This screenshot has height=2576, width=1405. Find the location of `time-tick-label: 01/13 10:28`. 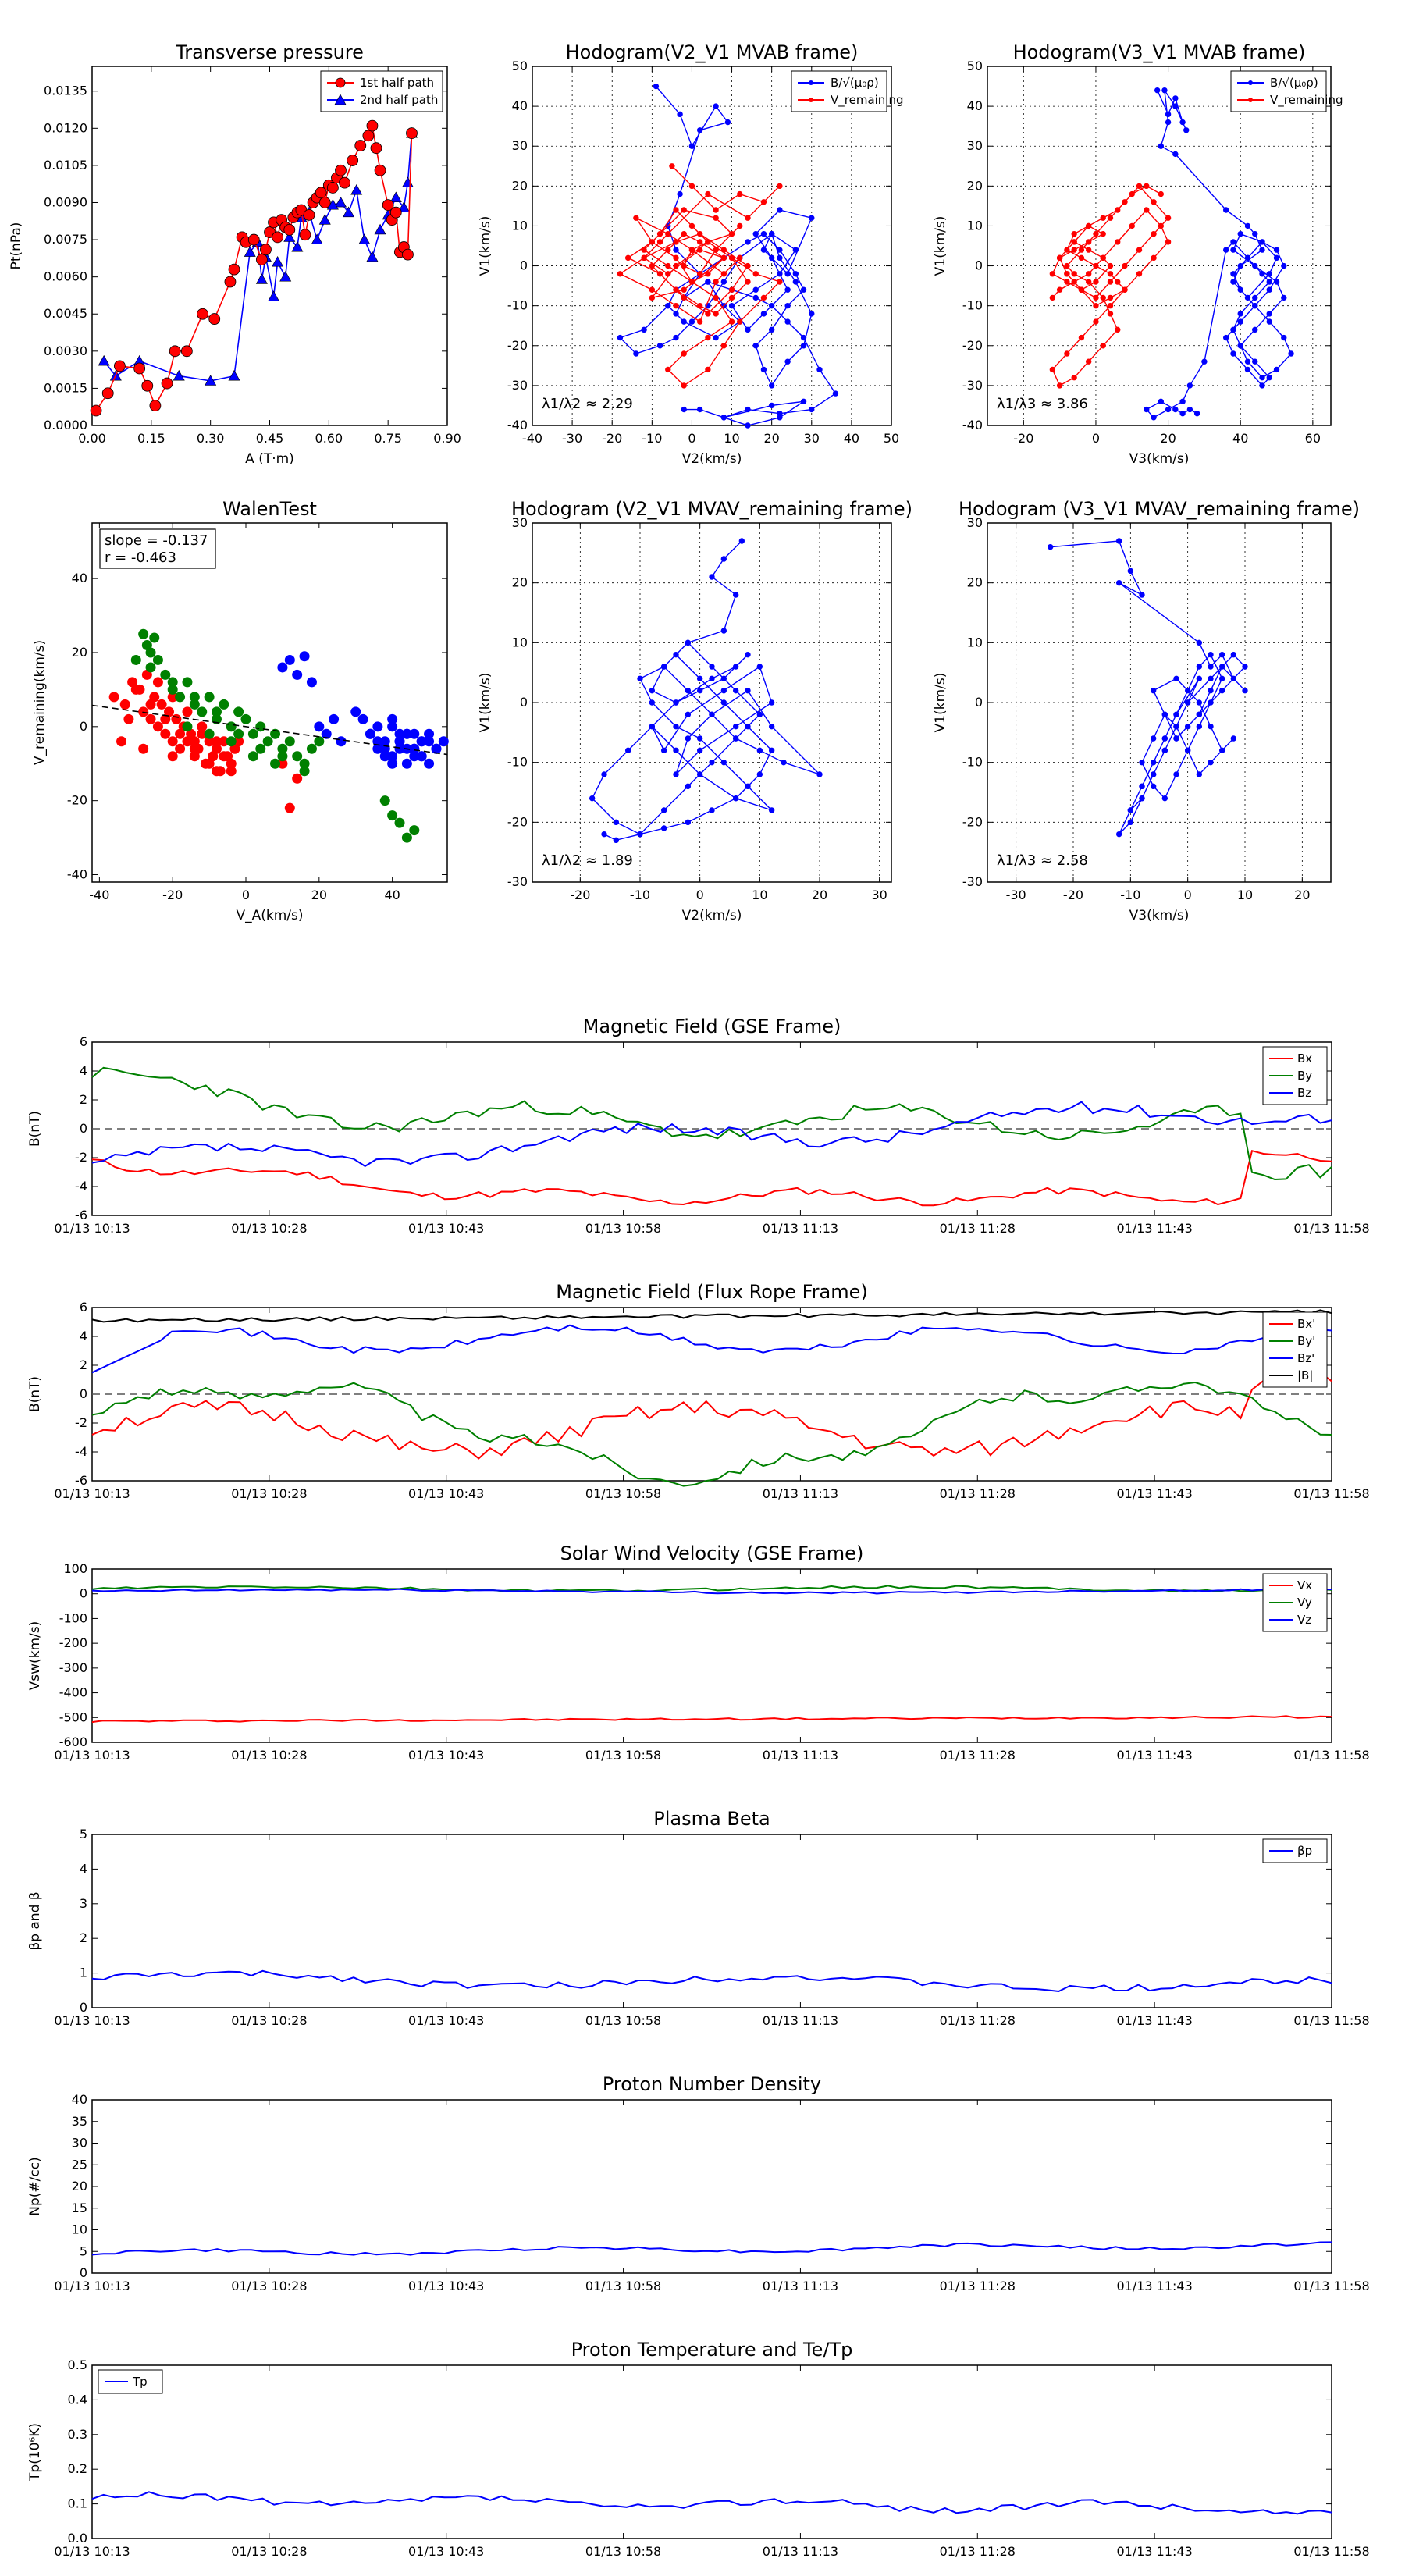

time-tick-label: 01/13 10:28 is located at coordinates (269, 1228).